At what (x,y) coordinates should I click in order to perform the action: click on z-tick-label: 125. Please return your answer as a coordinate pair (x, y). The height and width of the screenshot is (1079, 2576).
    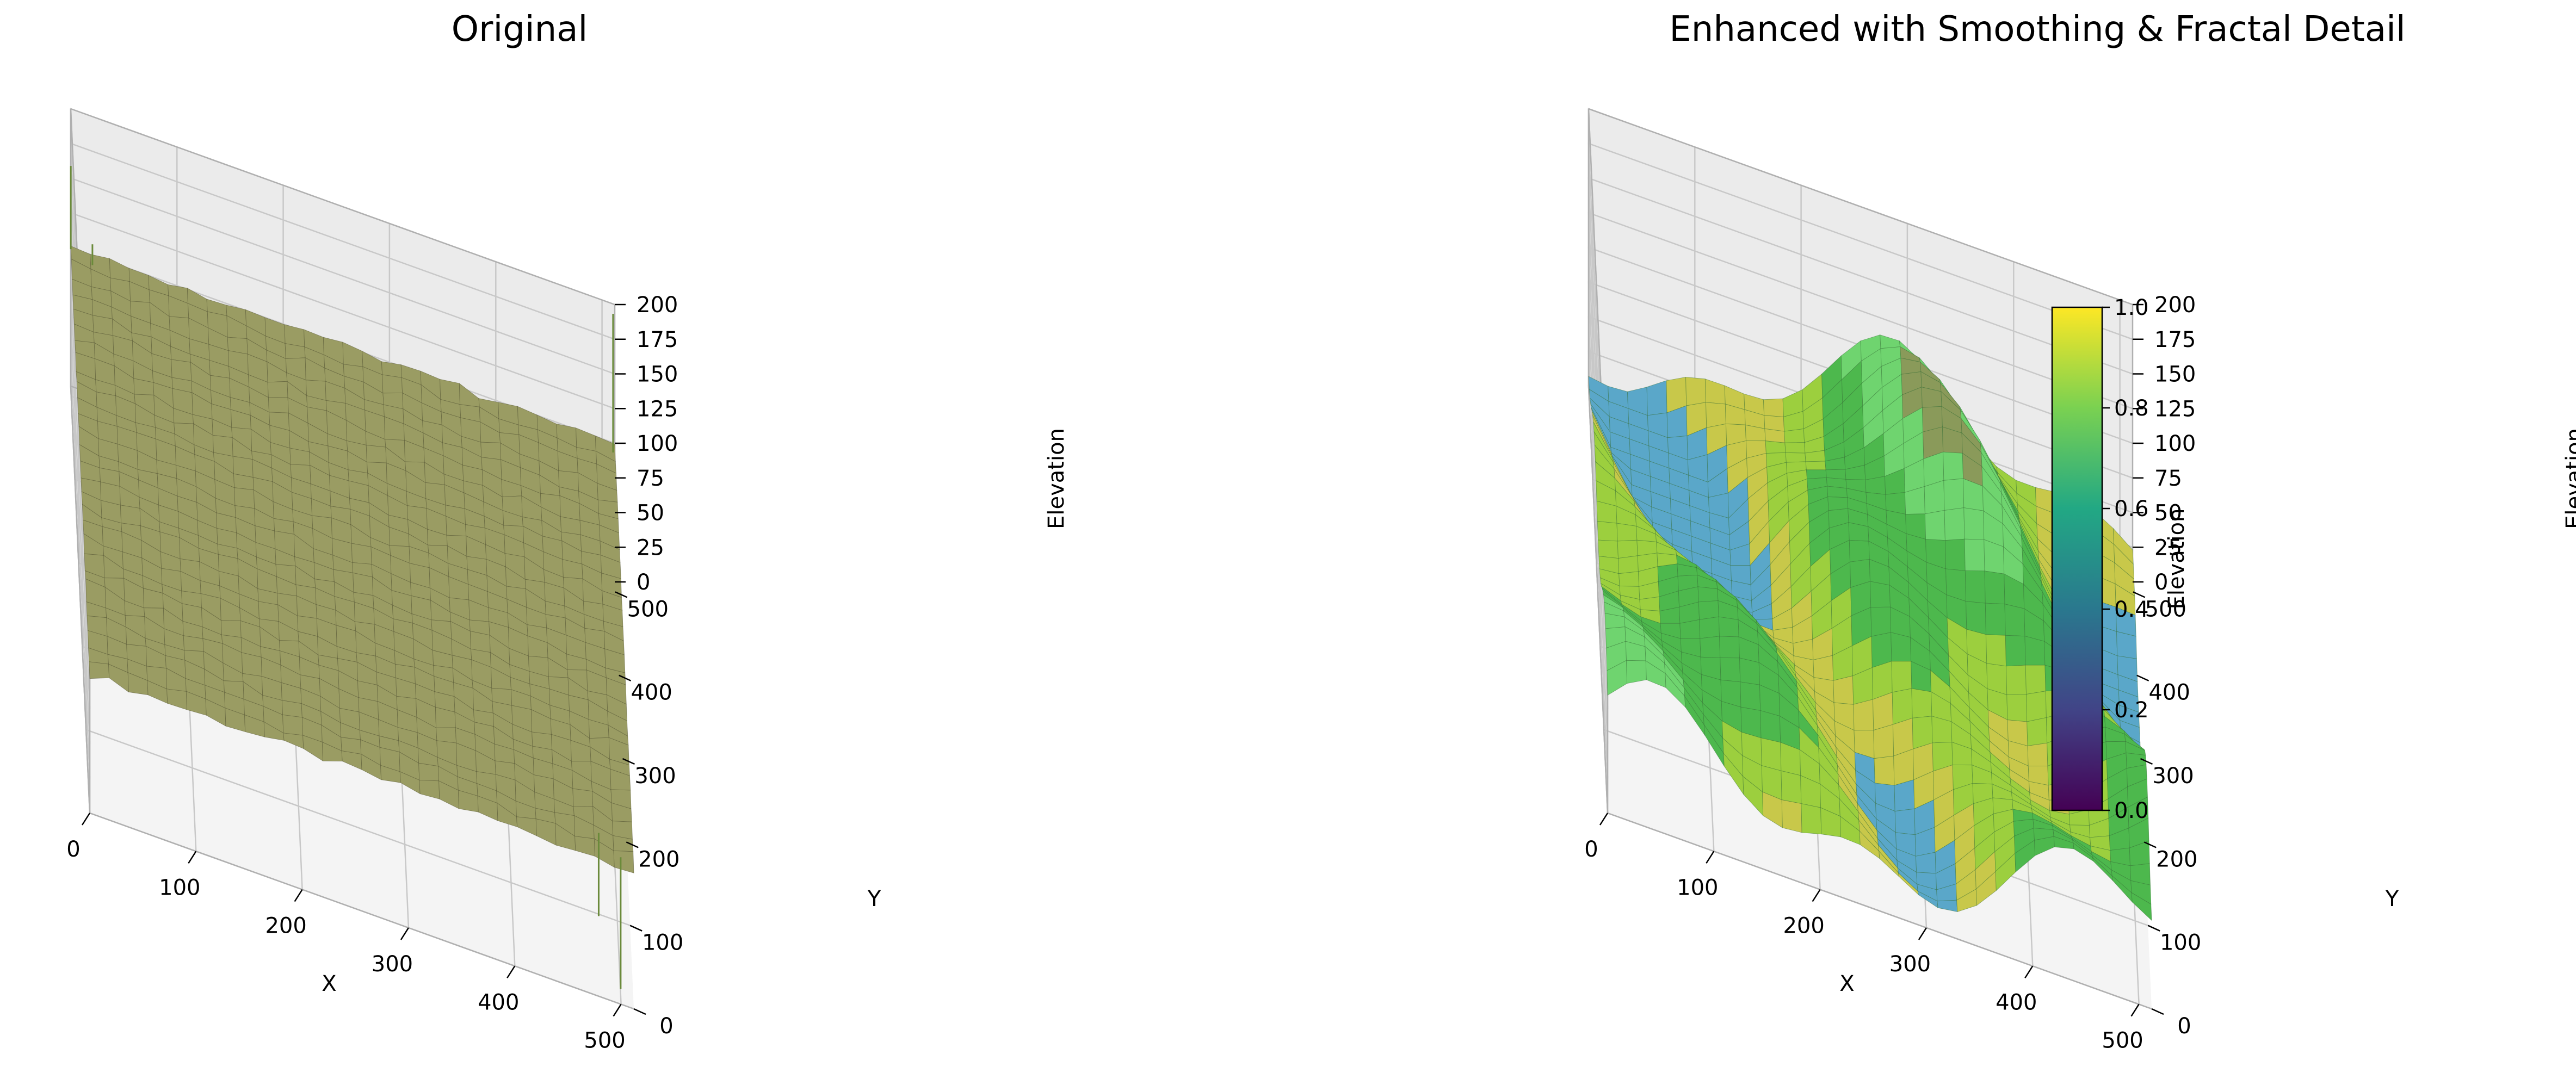
    Looking at the image, I should click on (657, 408).